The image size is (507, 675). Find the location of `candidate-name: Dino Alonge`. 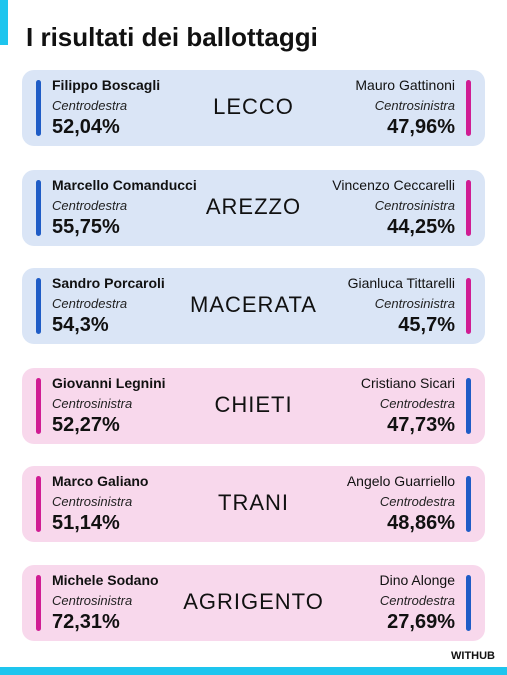

candidate-name: Dino Alonge is located at coordinates (417, 580).